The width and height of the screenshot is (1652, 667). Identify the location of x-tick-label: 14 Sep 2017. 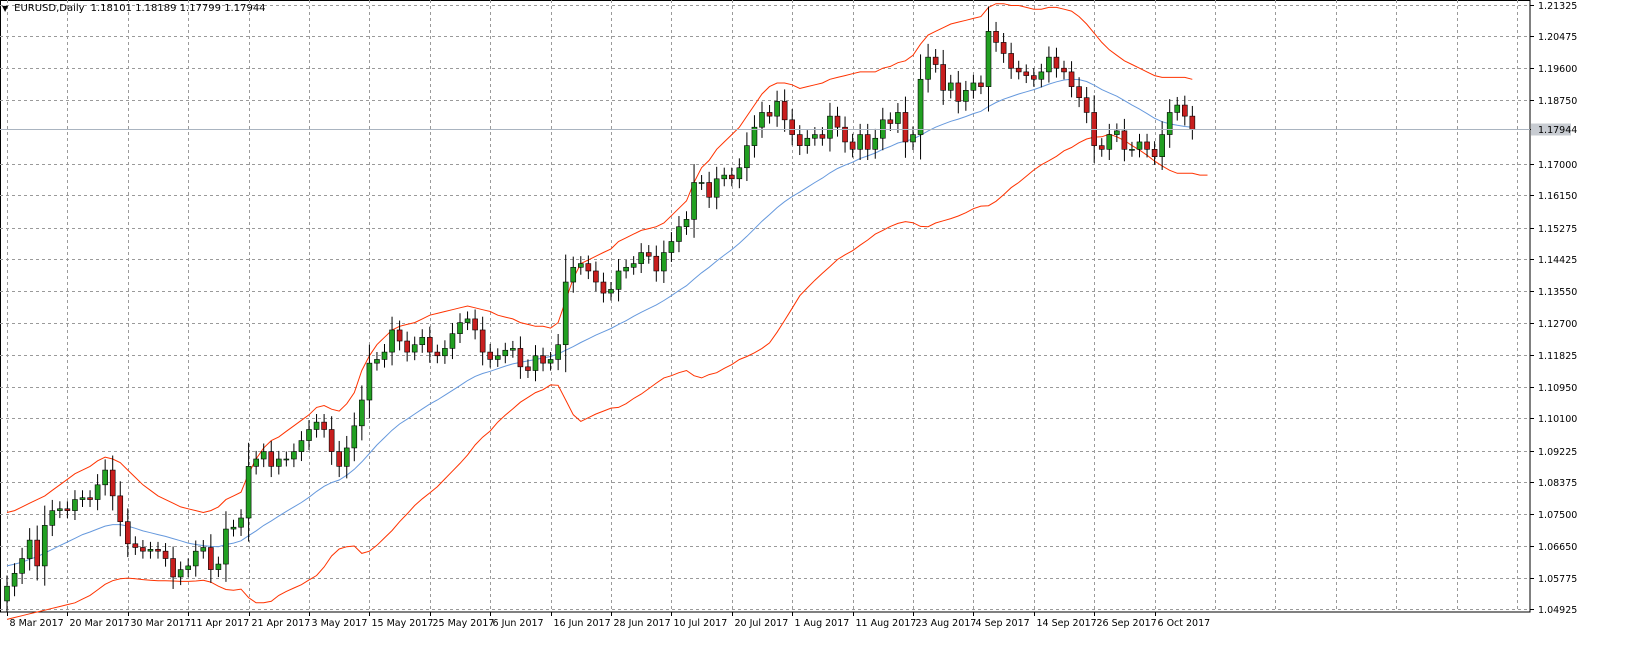
(1067, 623).